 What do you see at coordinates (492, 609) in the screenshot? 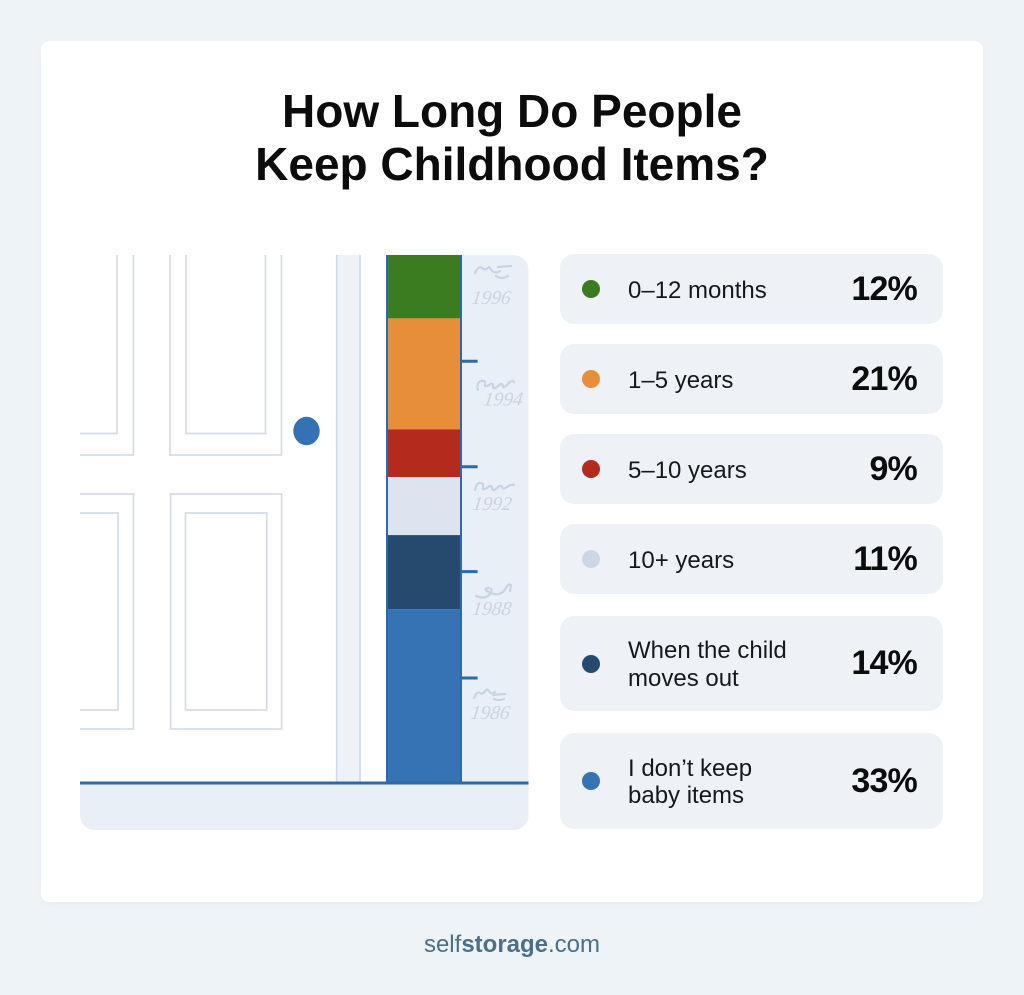
I see `svg-text: 1988` at bounding box center [492, 609].